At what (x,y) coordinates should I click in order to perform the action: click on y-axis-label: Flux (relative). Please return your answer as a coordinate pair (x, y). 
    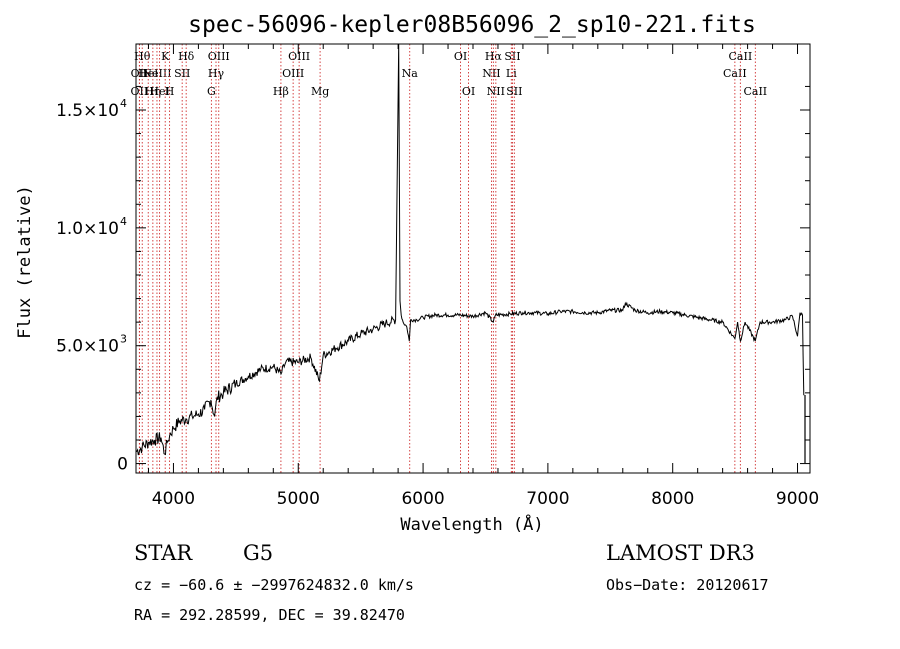
    Looking at the image, I should click on (25, 262).